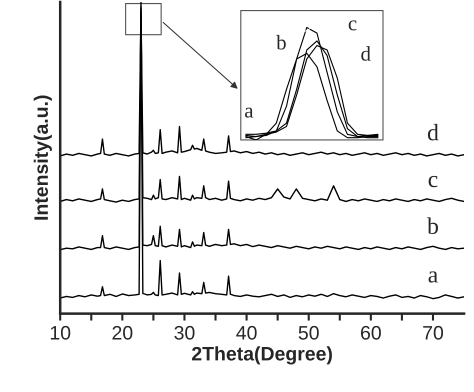 The height and width of the screenshot is (392, 474). I want to click on x-axis-title: 2Theta(Degree), so click(262, 355).